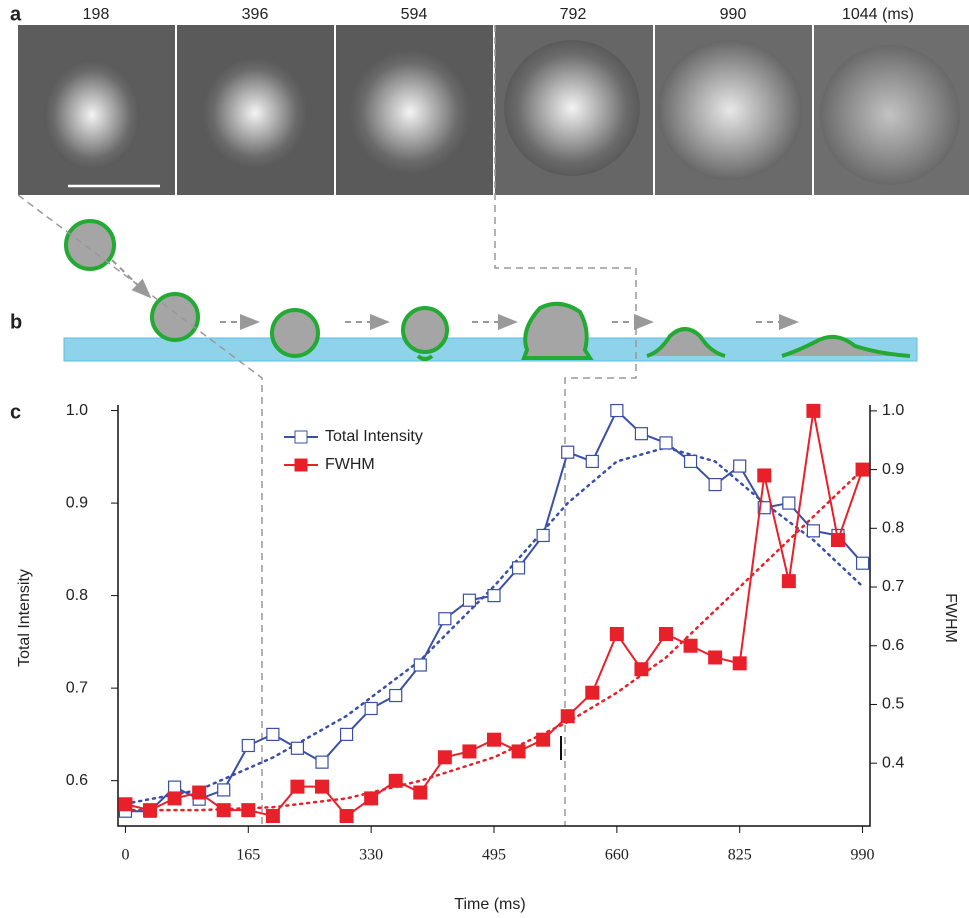 The width and height of the screenshot is (969, 918). What do you see at coordinates (374, 436) in the screenshot?
I see `legend-label: Total Intensity` at bounding box center [374, 436].